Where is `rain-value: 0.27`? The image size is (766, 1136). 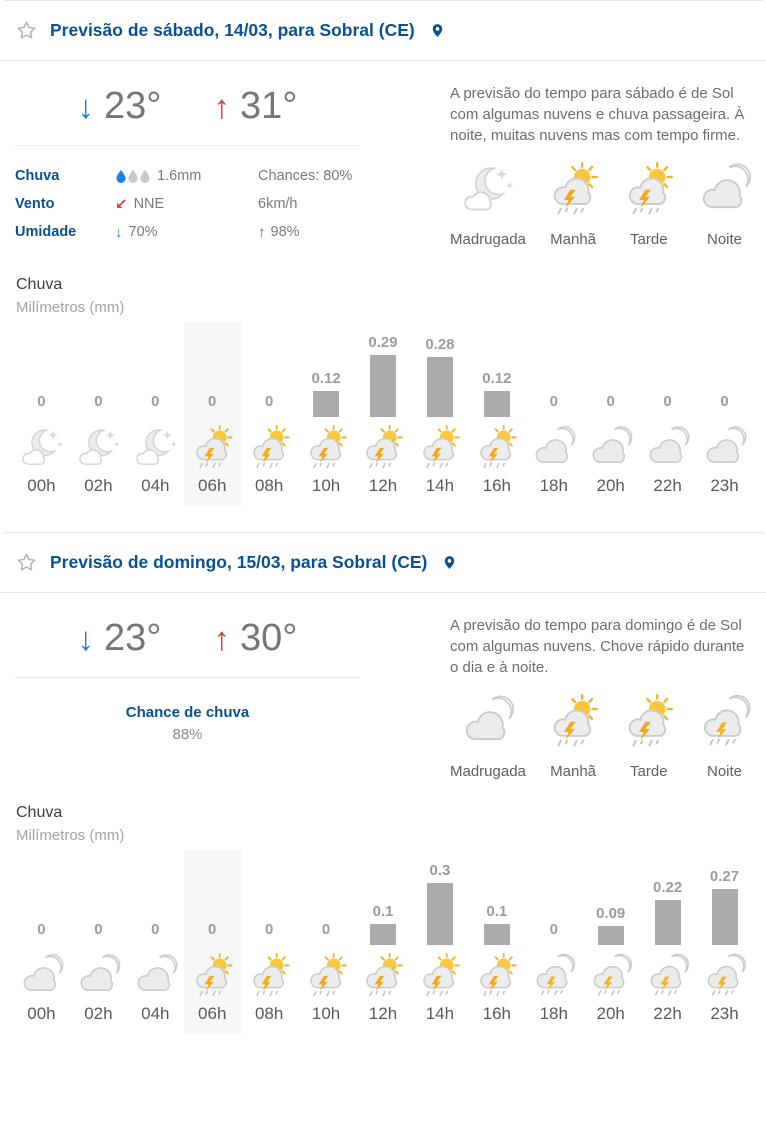 rain-value: 0.27 is located at coordinates (724, 876).